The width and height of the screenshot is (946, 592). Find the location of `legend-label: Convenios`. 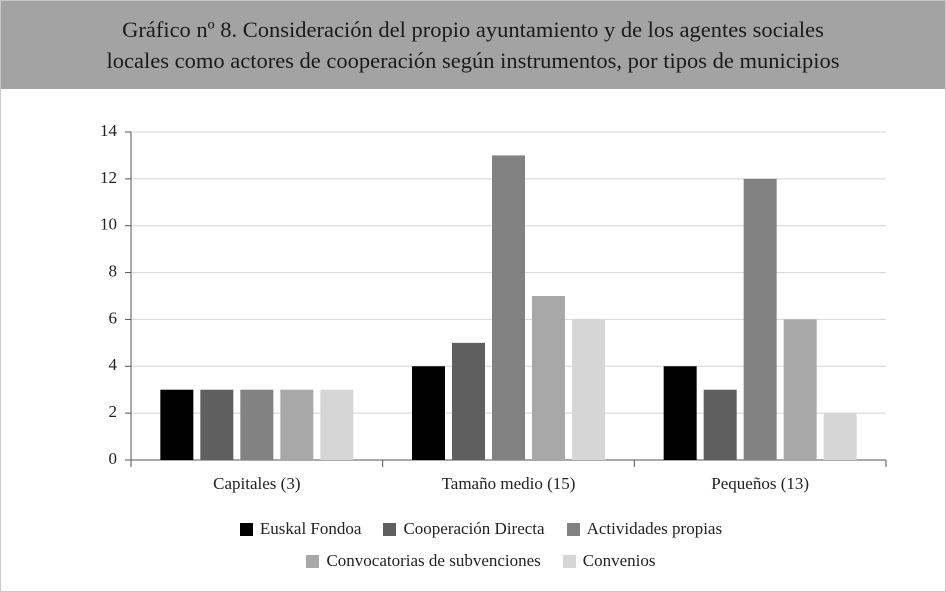

legend-label: Convenios is located at coordinates (619, 560).